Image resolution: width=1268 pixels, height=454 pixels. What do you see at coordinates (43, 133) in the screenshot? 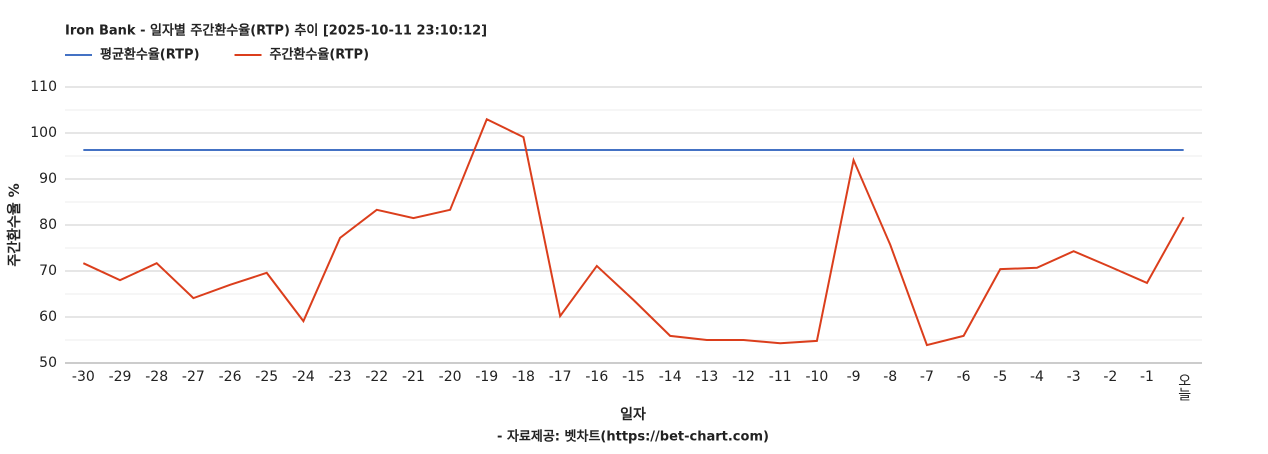
I see `y-tick-label: 100` at bounding box center [43, 133].